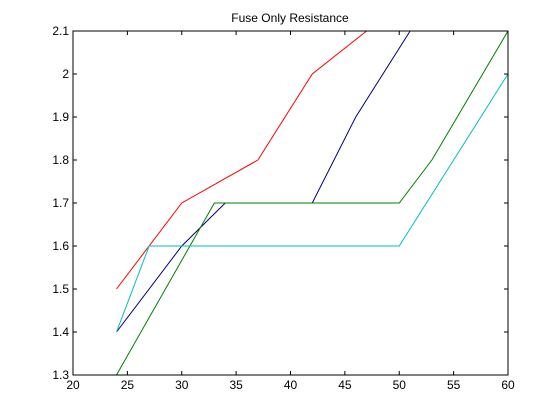 The width and height of the screenshot is (560, 420). I want to click on y-tick-label: 1.8, so click(60, 160).